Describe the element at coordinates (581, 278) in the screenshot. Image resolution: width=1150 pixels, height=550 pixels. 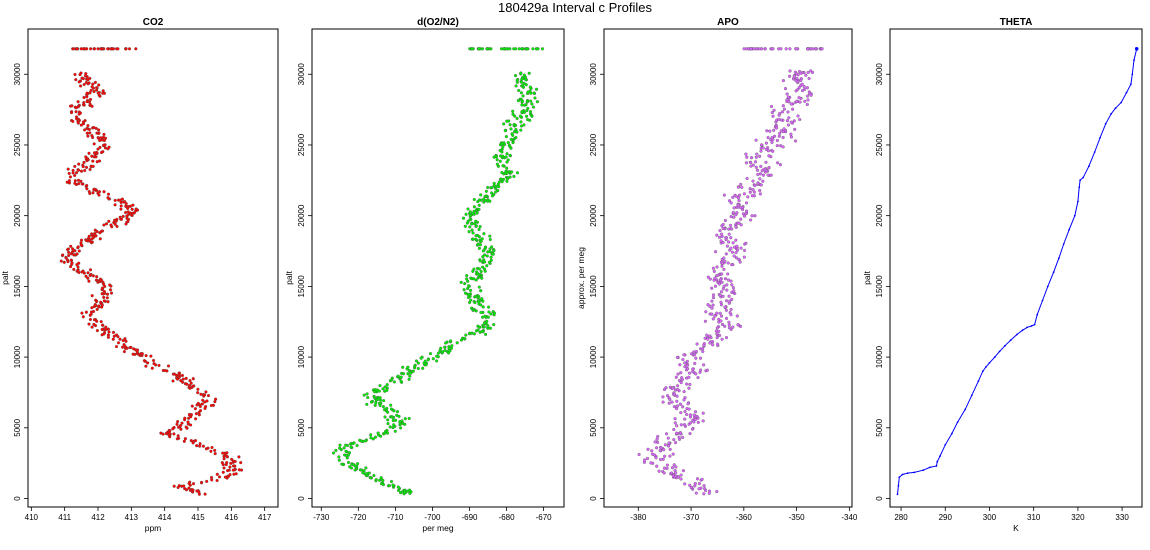
I see `y-axis-label: approx. per meg` at that location.